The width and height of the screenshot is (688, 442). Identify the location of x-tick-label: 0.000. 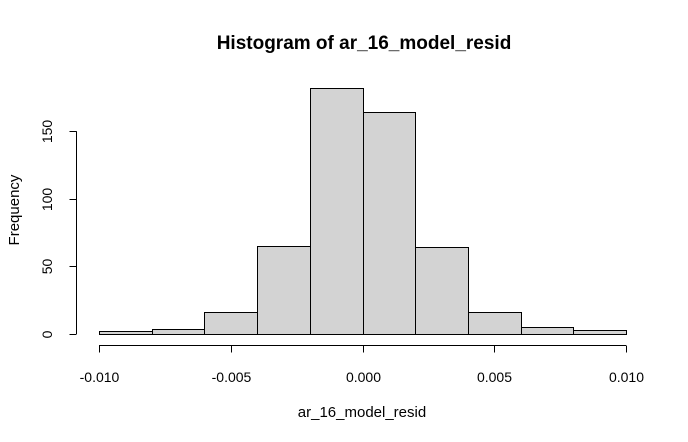
(363, 377).